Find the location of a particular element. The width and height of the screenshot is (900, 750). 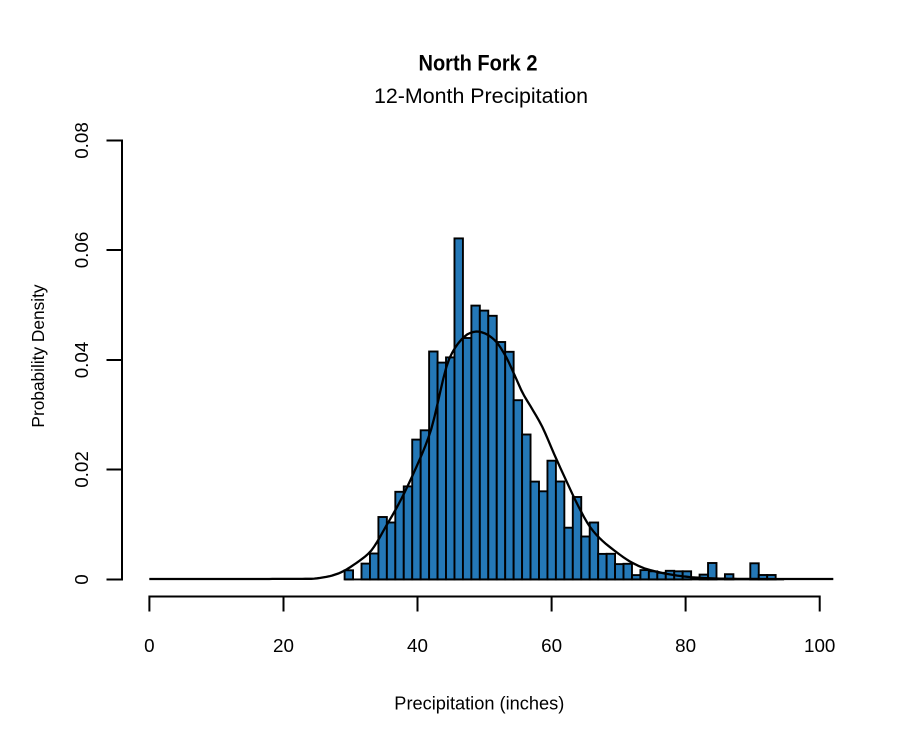

svg-text: 0.08 is located at coordinates (81, 140).